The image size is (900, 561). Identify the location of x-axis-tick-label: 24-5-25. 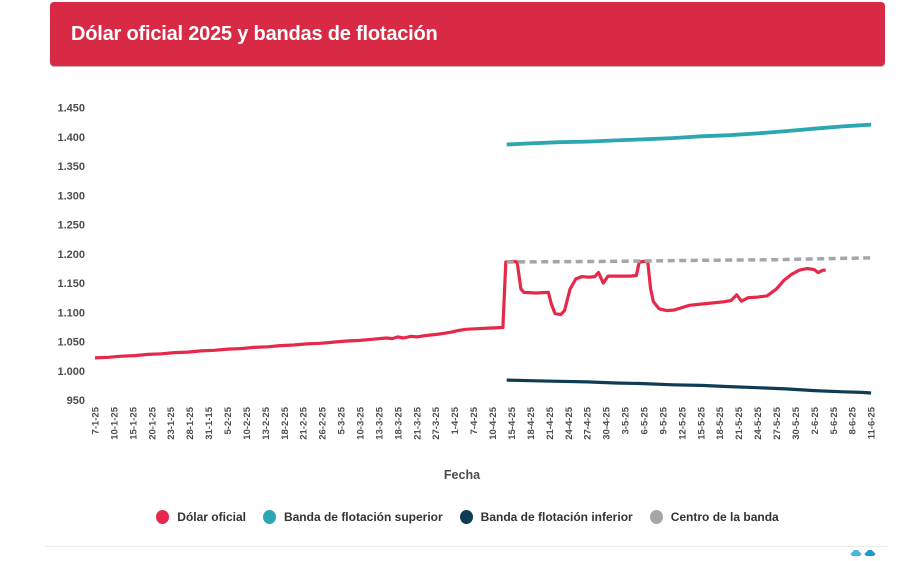
(758, 422).